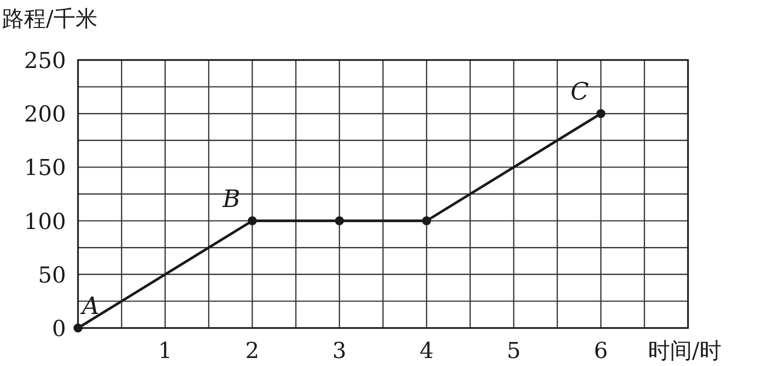 This screenshot has height=366, width=761. What do you see at coordinates (427, 351) in the screenshot?
I see `x-tick-label: 4` at bounding box center [427, 351].